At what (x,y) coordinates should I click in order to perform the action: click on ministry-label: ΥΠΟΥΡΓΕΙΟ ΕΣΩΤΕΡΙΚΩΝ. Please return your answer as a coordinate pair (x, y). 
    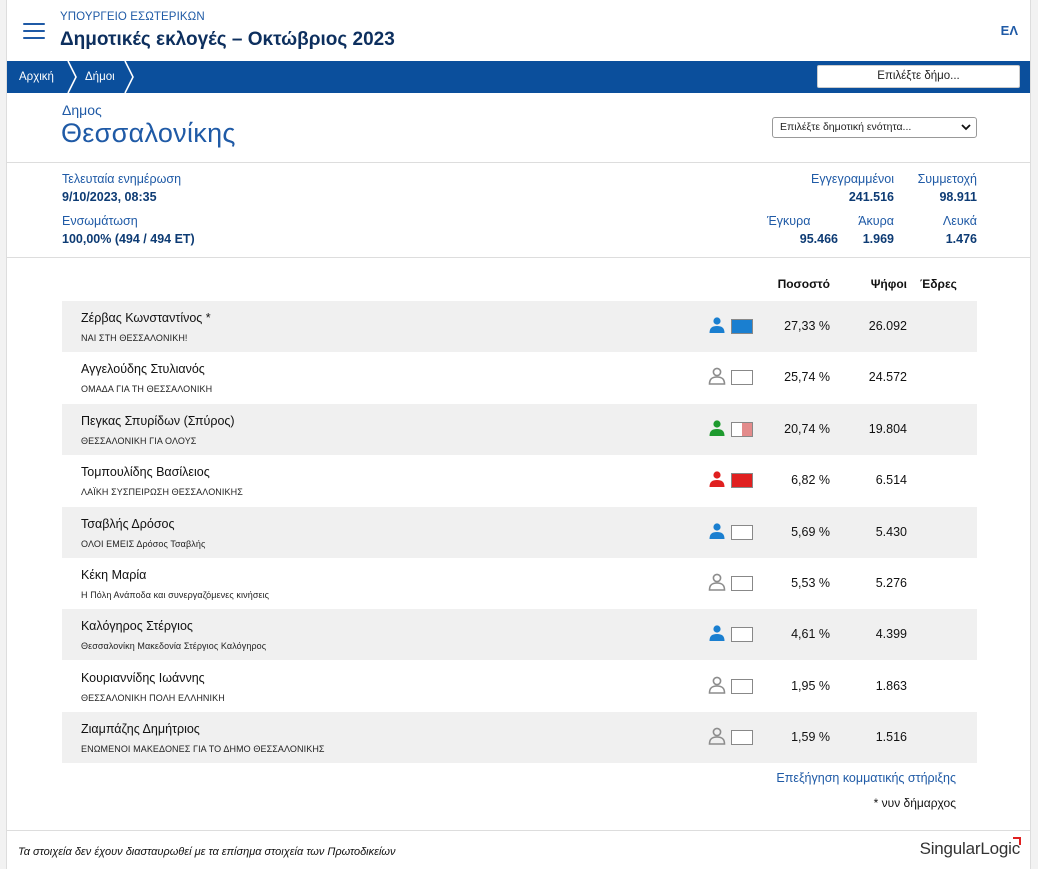
    Looking at the image, I should click on (132, 17).